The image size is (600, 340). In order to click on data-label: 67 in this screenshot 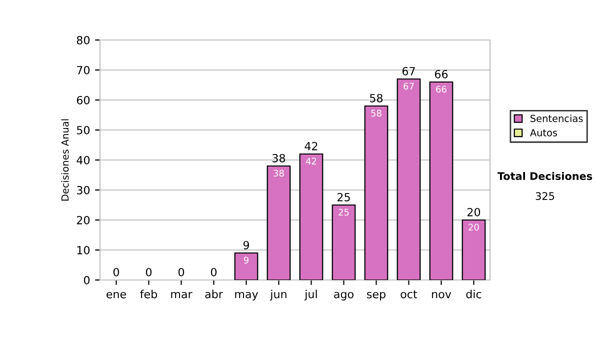, I will do `click(409, 86)`.